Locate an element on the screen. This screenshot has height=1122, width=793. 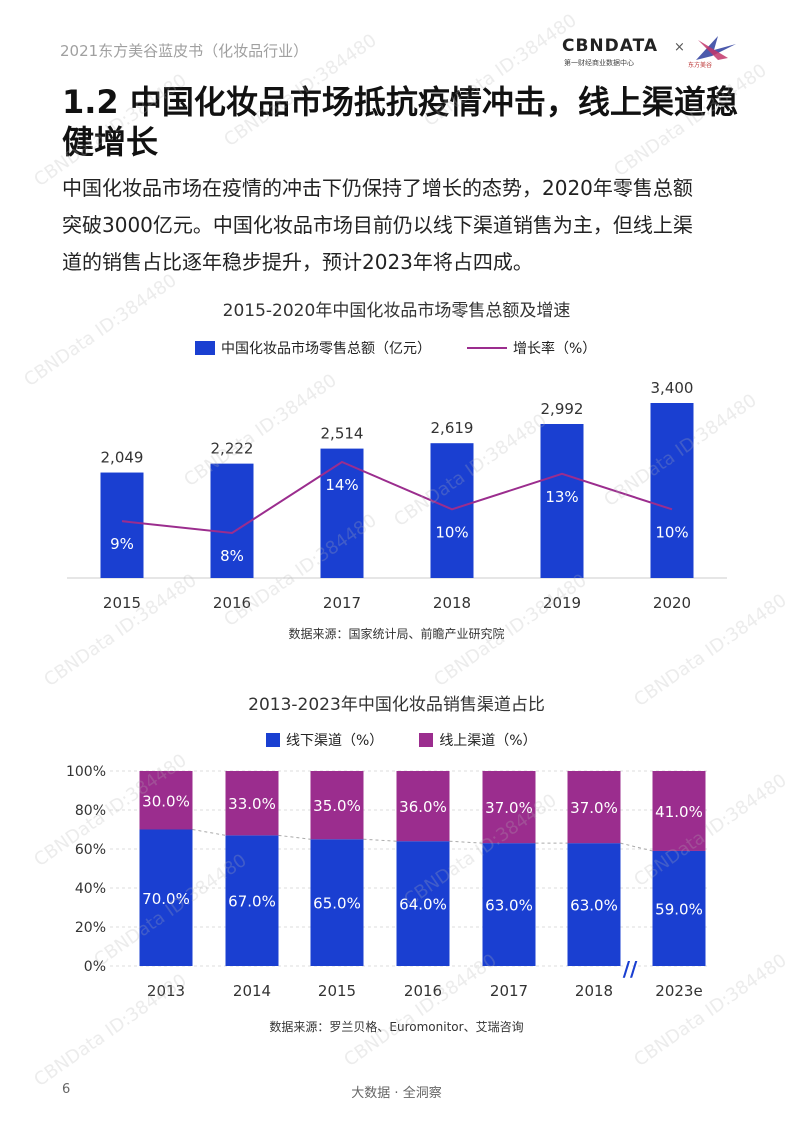
chart1-line-label: 13% is located at coordinates (561, 497).